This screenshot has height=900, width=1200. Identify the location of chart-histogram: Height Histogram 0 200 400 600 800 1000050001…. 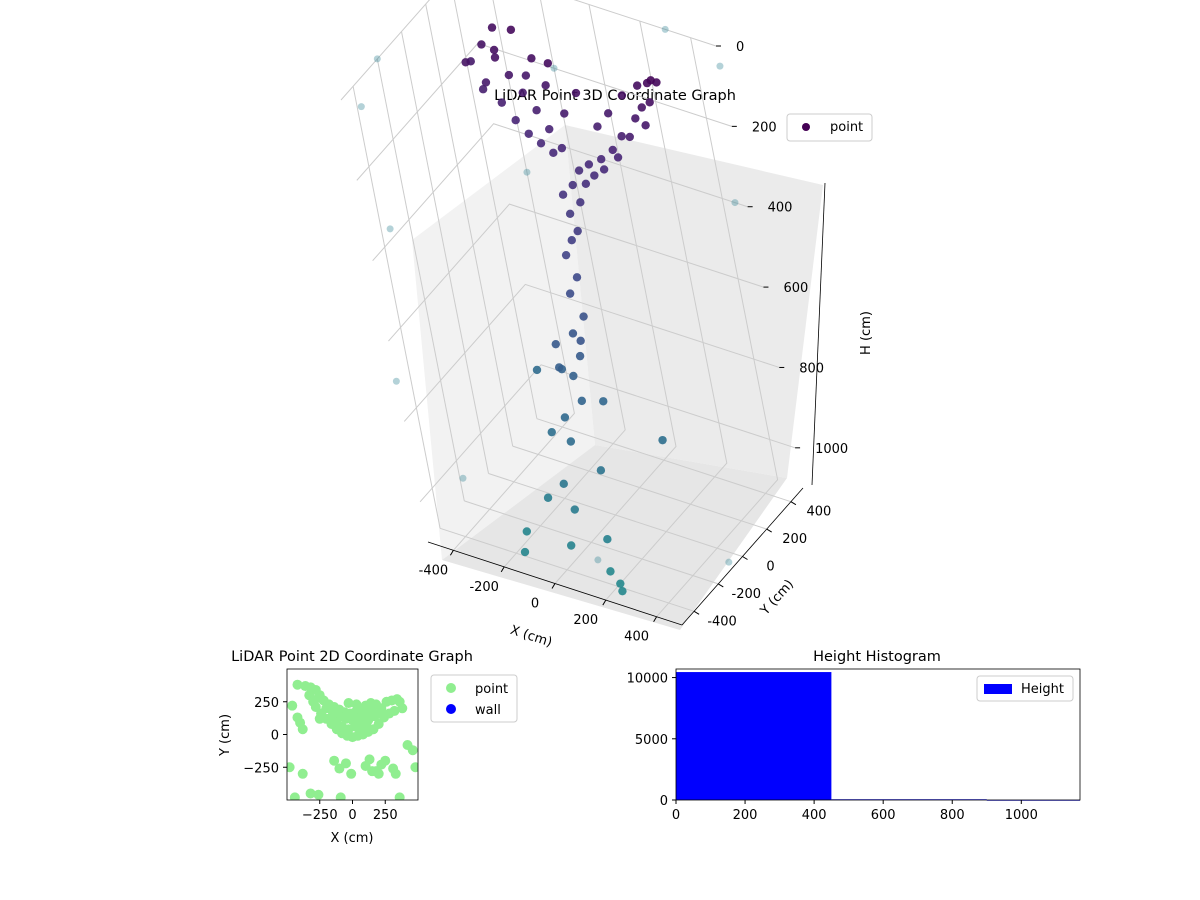
(854, 736).